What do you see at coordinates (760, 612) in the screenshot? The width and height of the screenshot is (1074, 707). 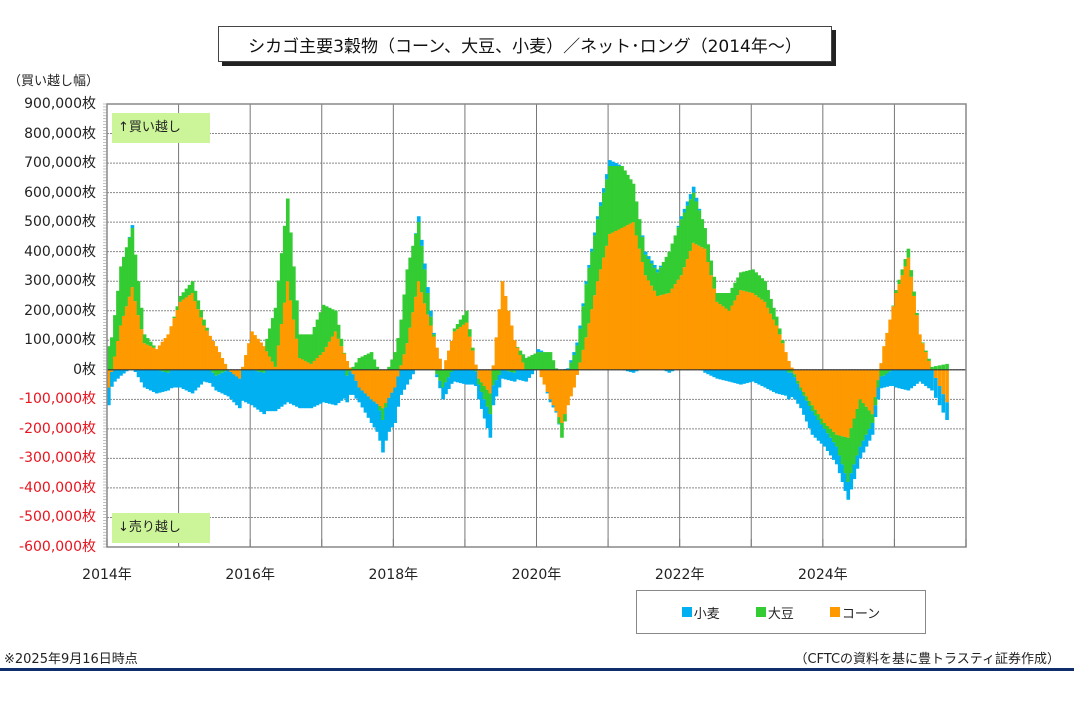 I see `legend-swatch-soybean` at bounding box center [760, 612].